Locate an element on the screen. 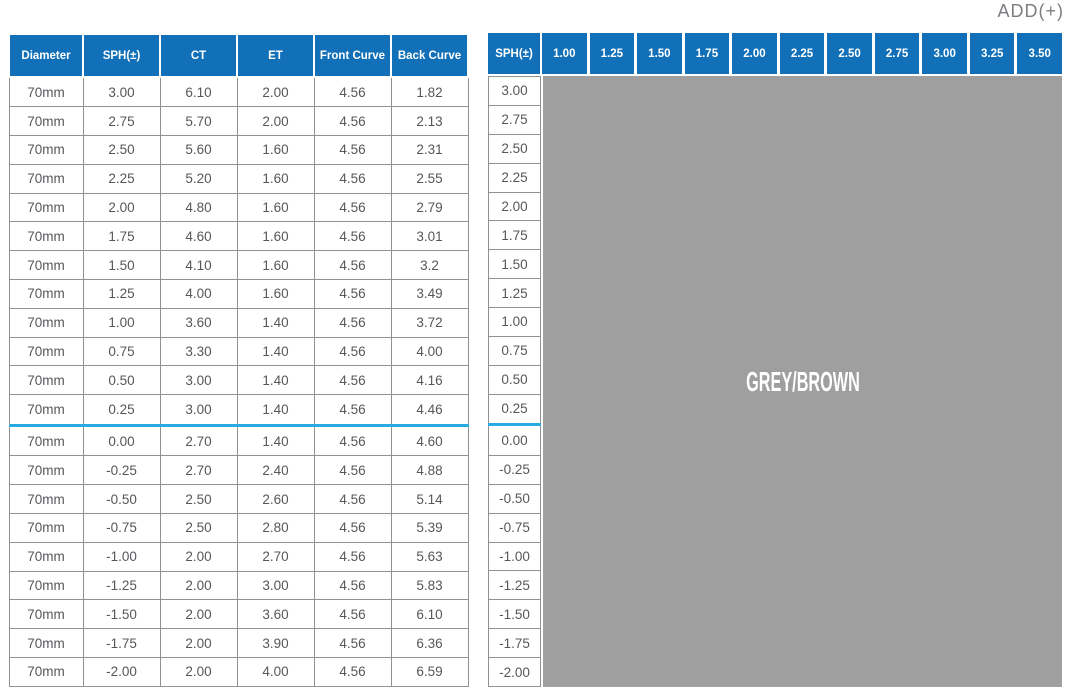 The width and height of the screenshot is (1070, 690). table-cell: -0.25 is located at coordinates (514, 469).